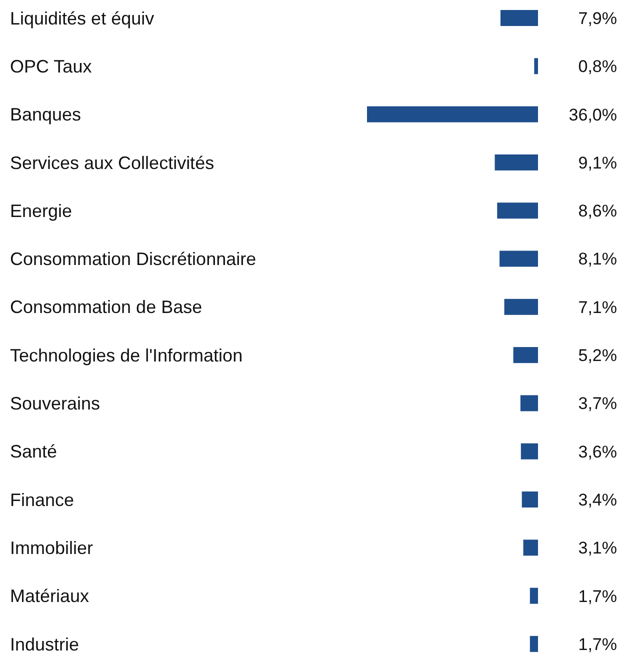  Describe the element at coordinates (597, 162) in the screenshot. I see `data-label: 9,1%` at that location.